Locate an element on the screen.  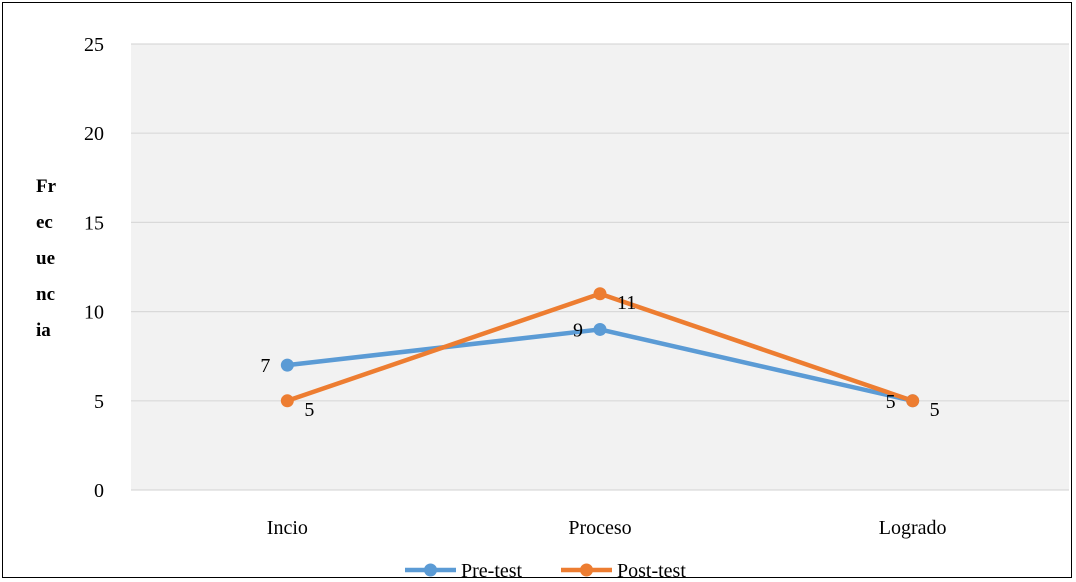
x-tick-label: Logrado is located at coordinates (913, 528).